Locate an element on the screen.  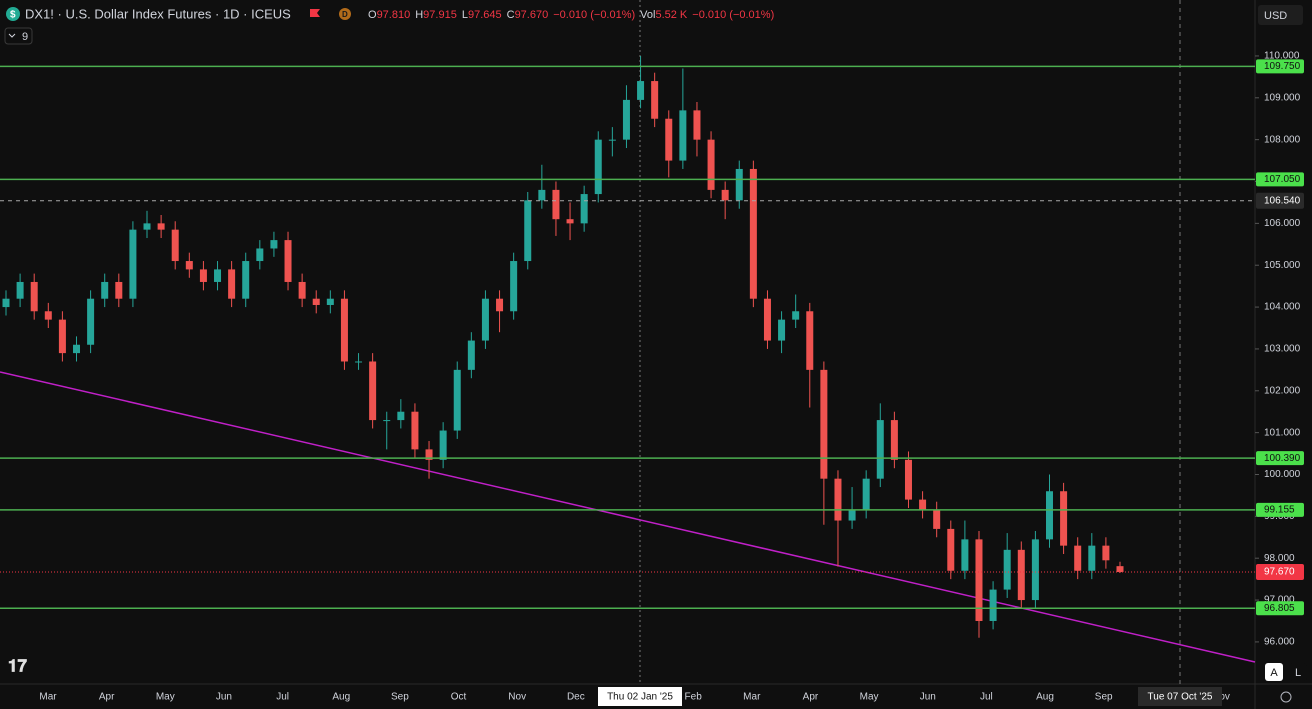
dividend-glyph: D is located at coordinates (345, 14).